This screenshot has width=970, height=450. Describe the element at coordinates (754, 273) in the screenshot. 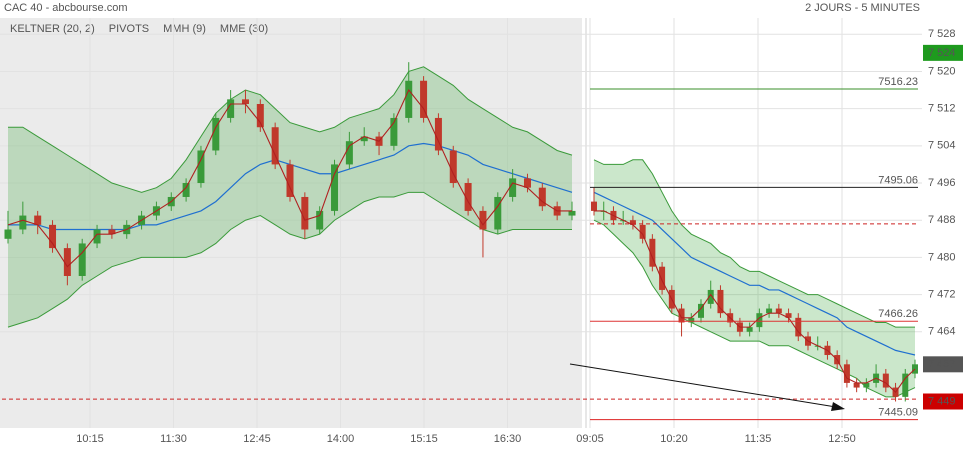

I see `mme-line` at that location.